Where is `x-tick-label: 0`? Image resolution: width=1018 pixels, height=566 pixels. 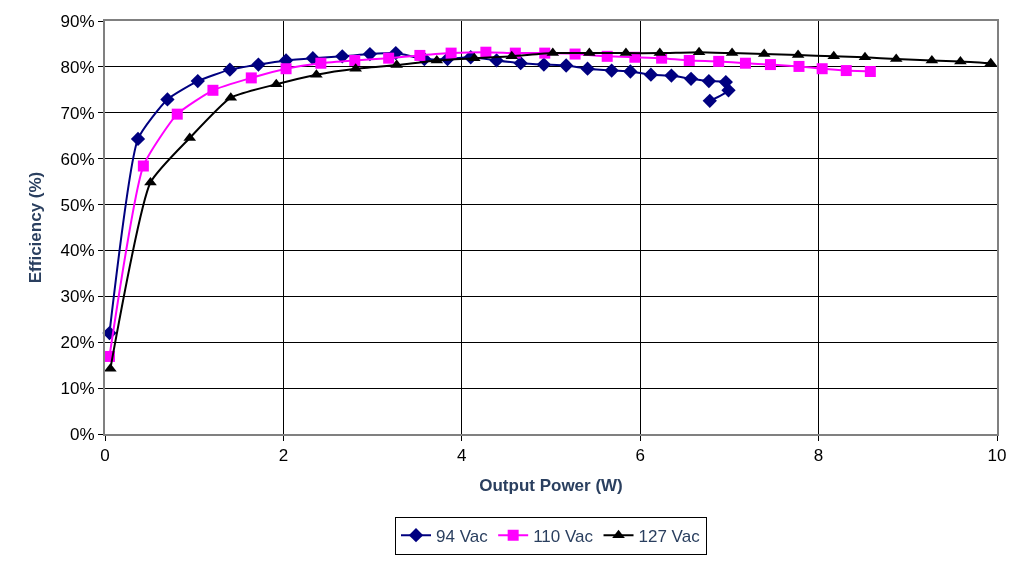 x-tick-label: 0 is located at coordinates (105, 456).